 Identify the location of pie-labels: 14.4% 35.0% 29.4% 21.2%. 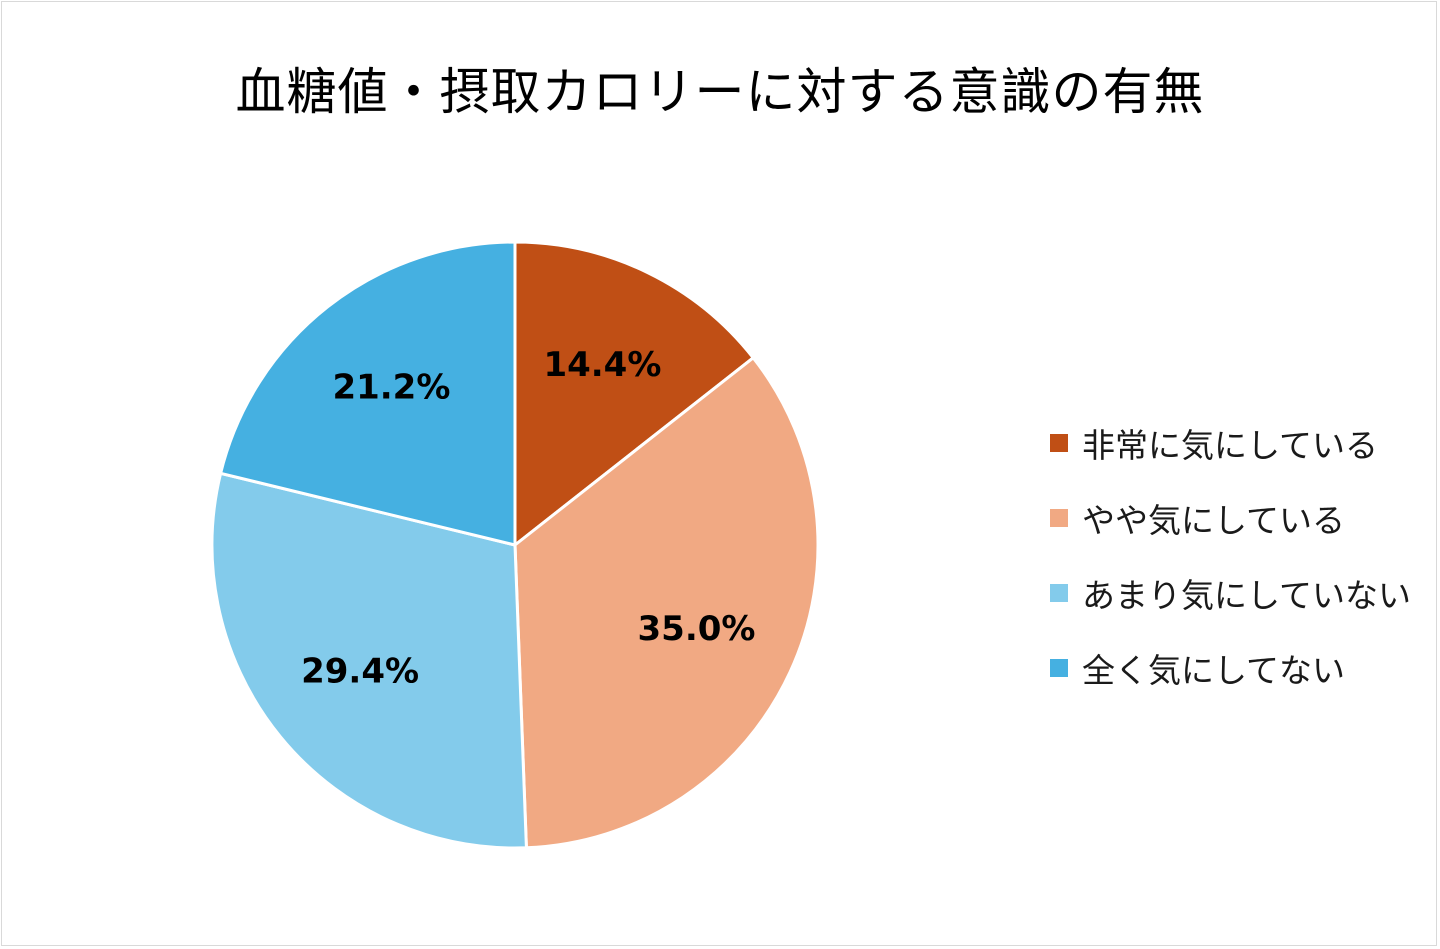
(528, 518).